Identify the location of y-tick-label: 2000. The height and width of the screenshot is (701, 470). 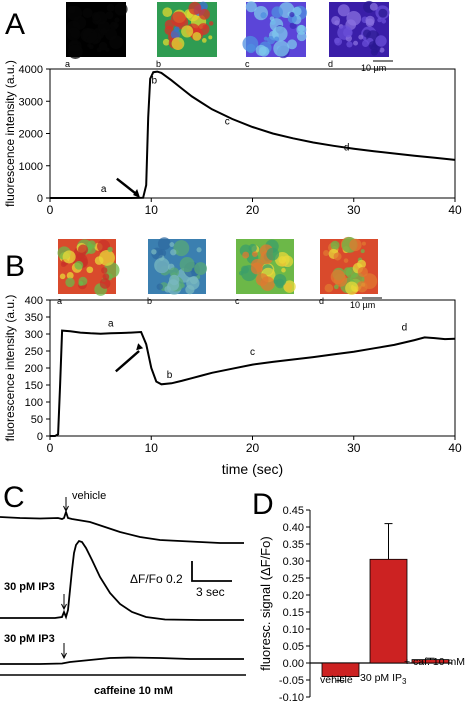
(31, 135).